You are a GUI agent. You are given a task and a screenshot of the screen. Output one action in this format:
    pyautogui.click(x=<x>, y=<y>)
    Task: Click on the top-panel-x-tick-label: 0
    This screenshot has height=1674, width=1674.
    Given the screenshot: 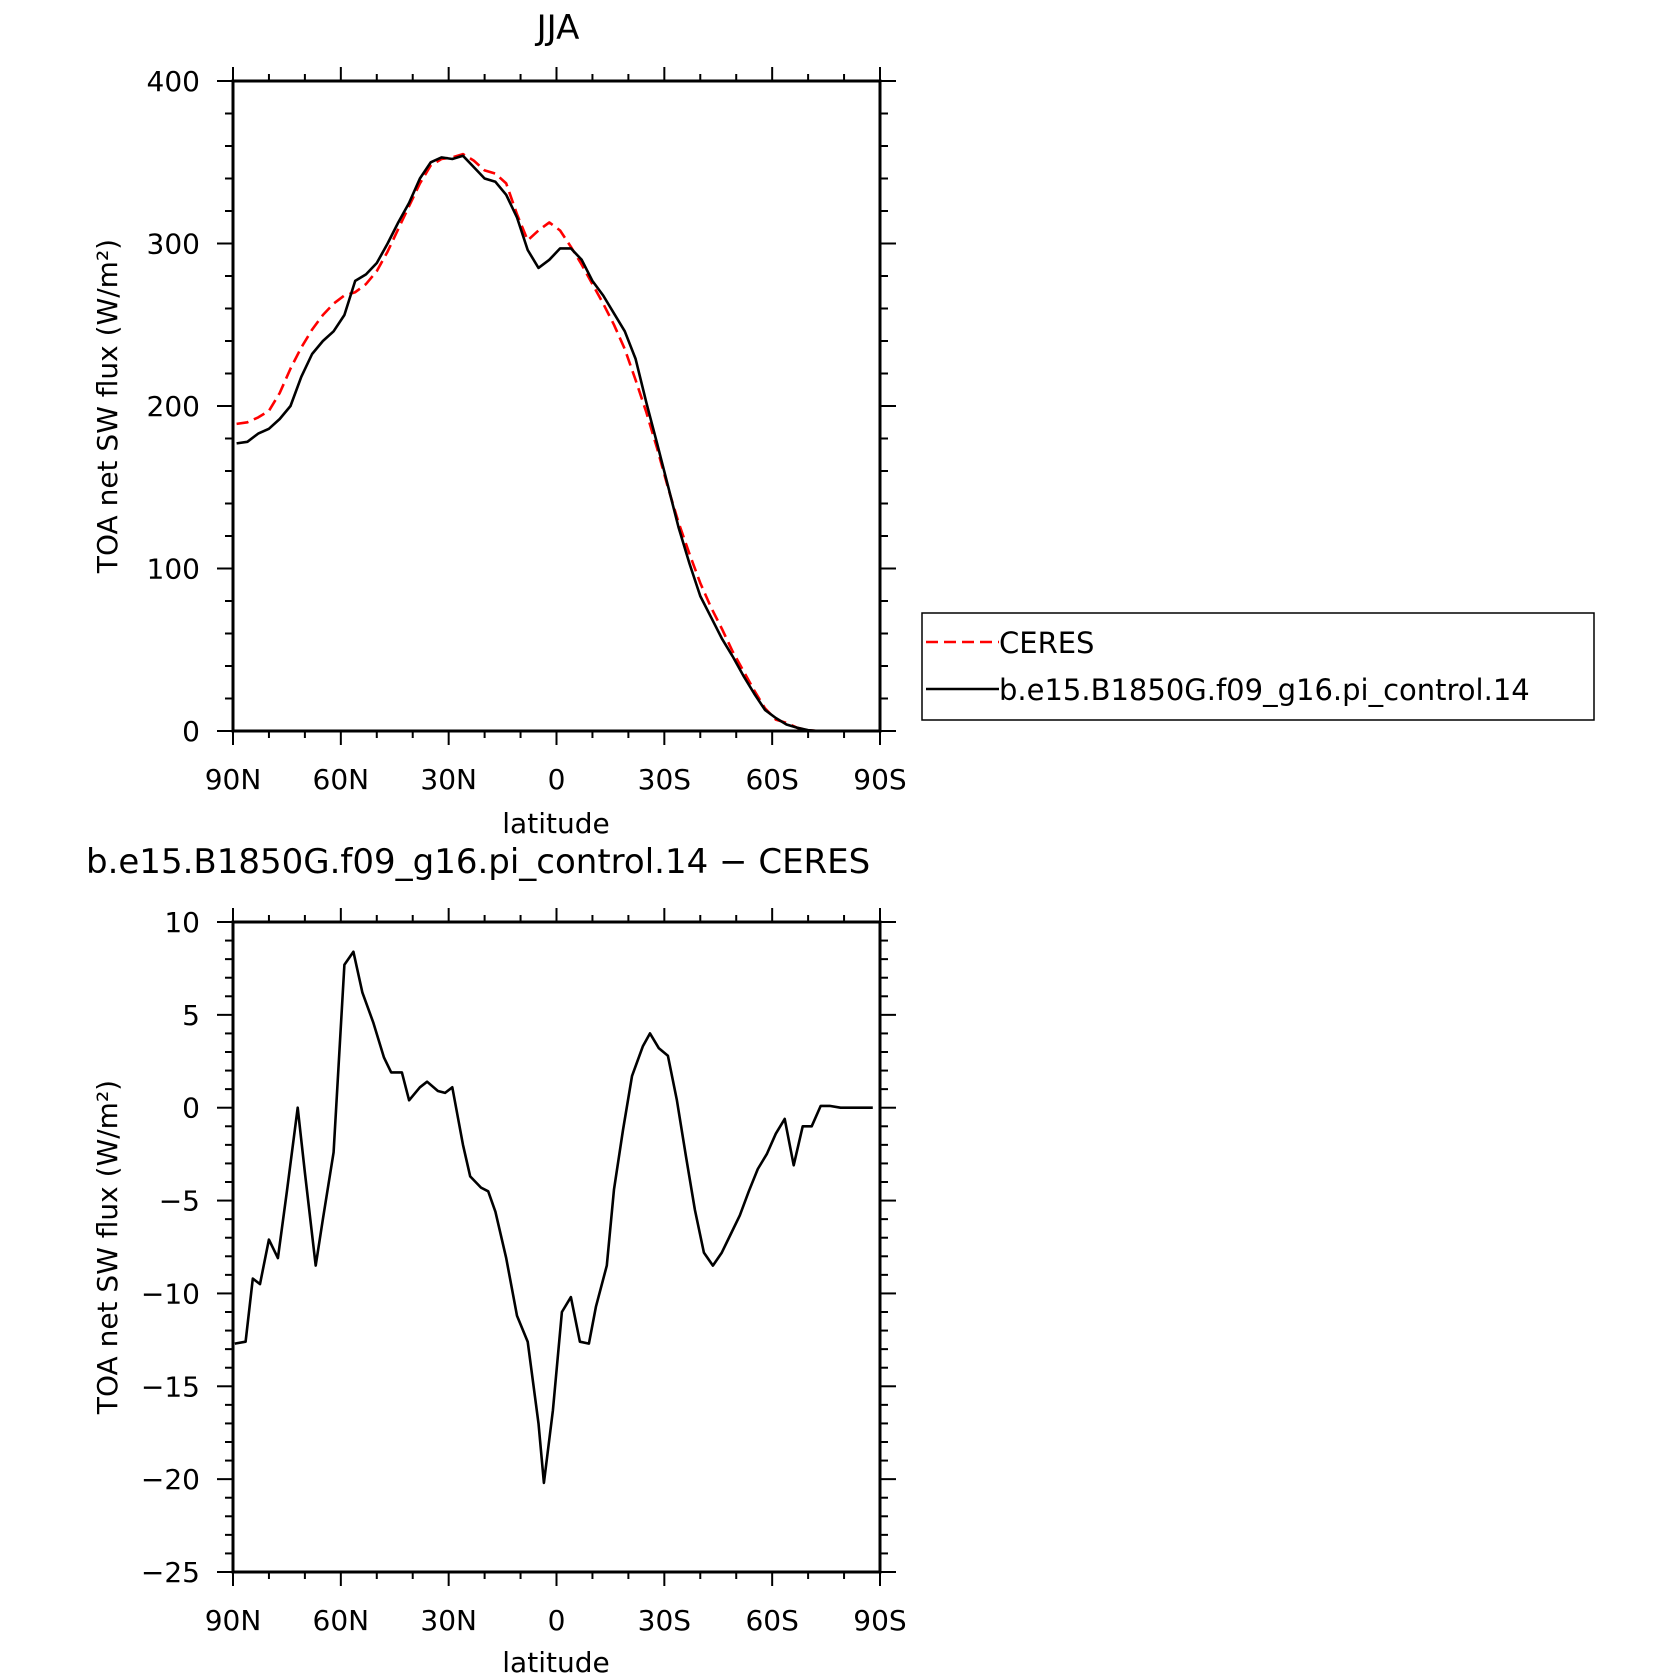 What is the action you would take?
    pyautogui.click(x=557, y=779)
    